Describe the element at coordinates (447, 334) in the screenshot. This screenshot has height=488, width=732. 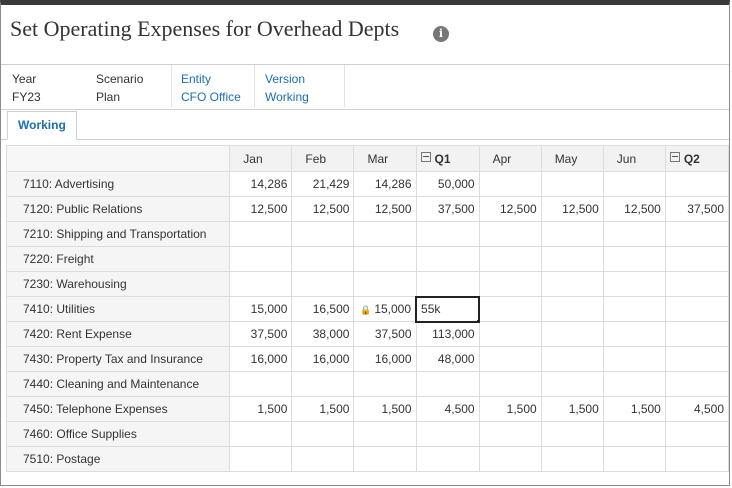
I see `data-cell: 113,000` at that location.